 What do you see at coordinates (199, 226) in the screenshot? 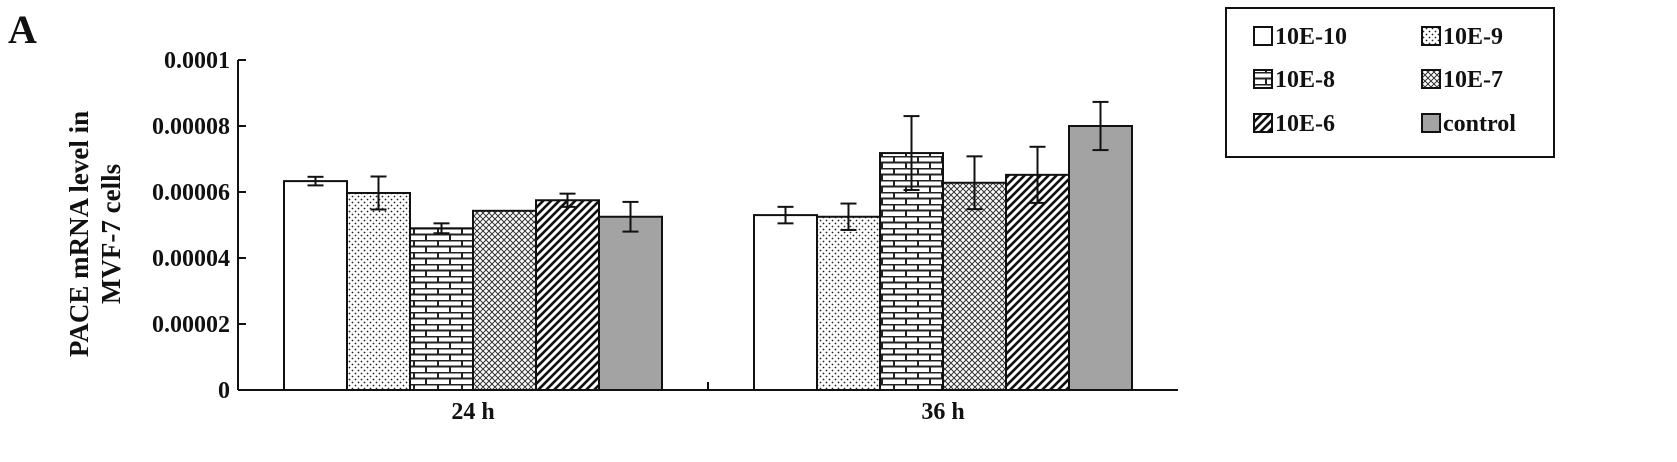
I see `y-axis: 0 0.00002 0.00004 0.00006 0.00008 0.0001` at bounding box center [199, 226].